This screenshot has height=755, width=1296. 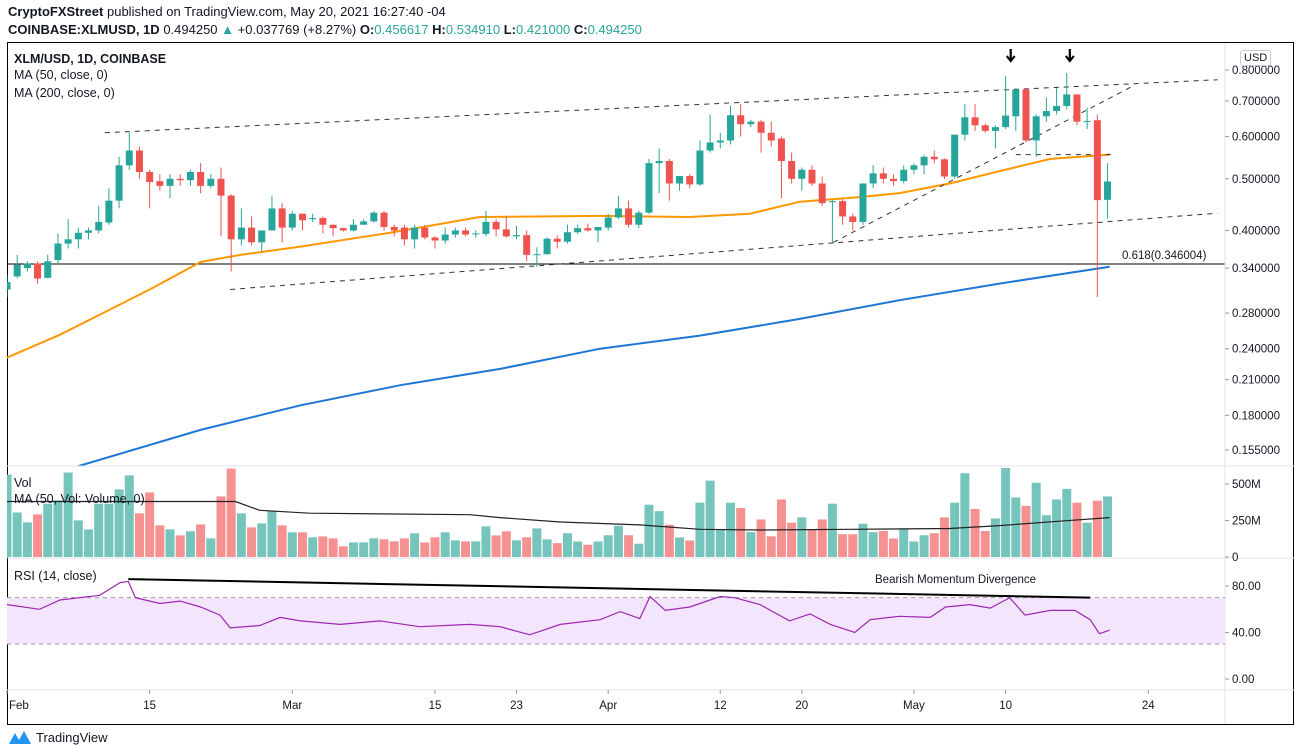 I want to click on legend-vol: Vol, so click(x=23, y=483).